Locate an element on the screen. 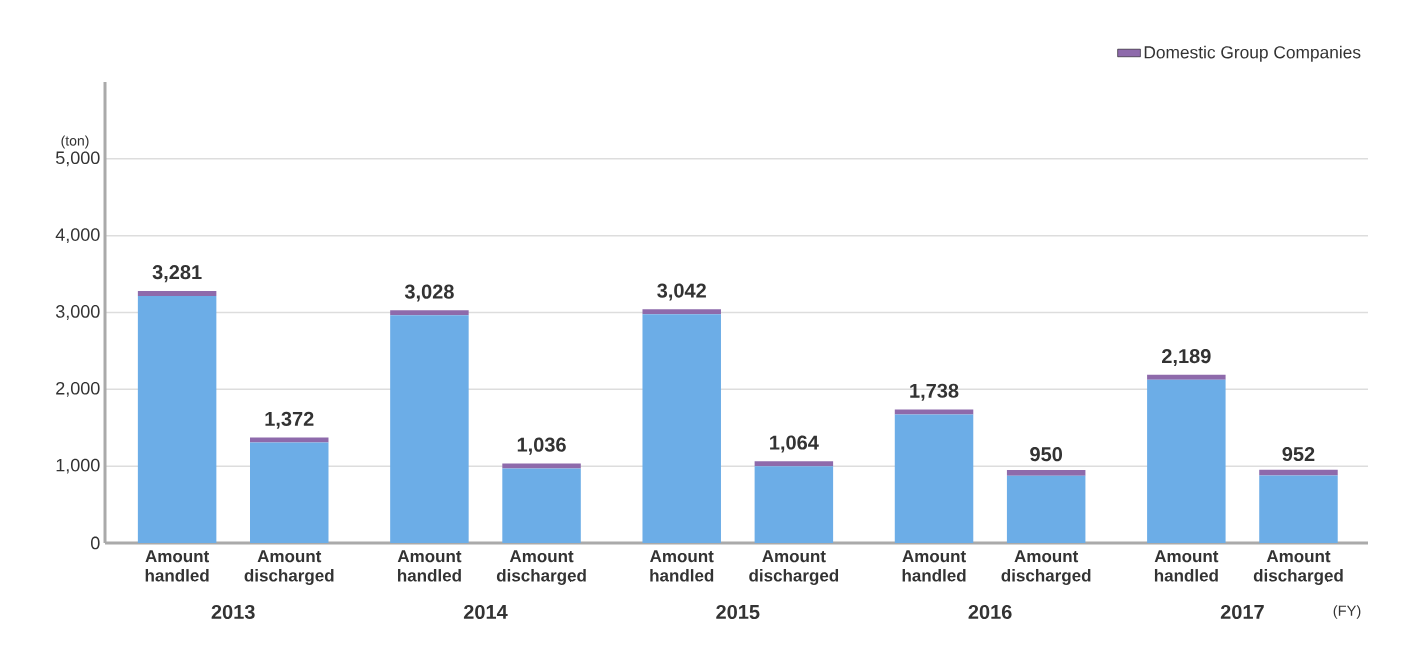 The width and height of the screenshot is (1414, 645). y-tick-label: 5,000 is located at coordinates (77, 159).